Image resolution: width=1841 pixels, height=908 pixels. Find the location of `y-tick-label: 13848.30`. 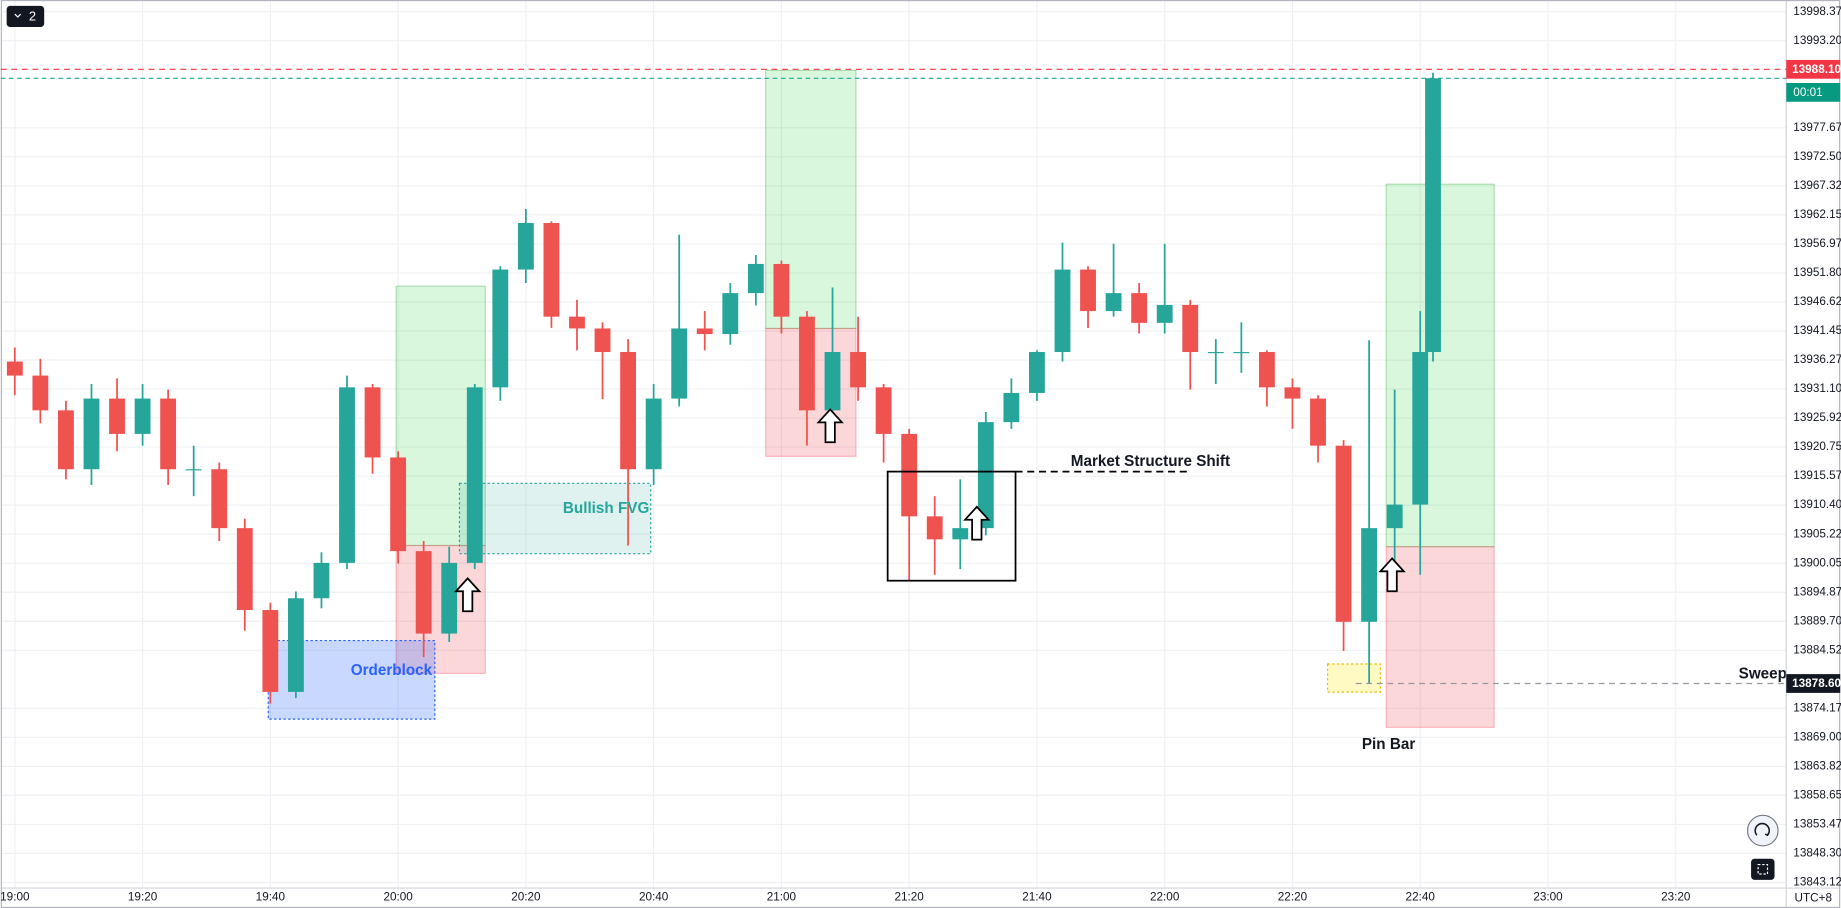

y-tick-label: 13848.30 is located at coordinates (1817, 853).